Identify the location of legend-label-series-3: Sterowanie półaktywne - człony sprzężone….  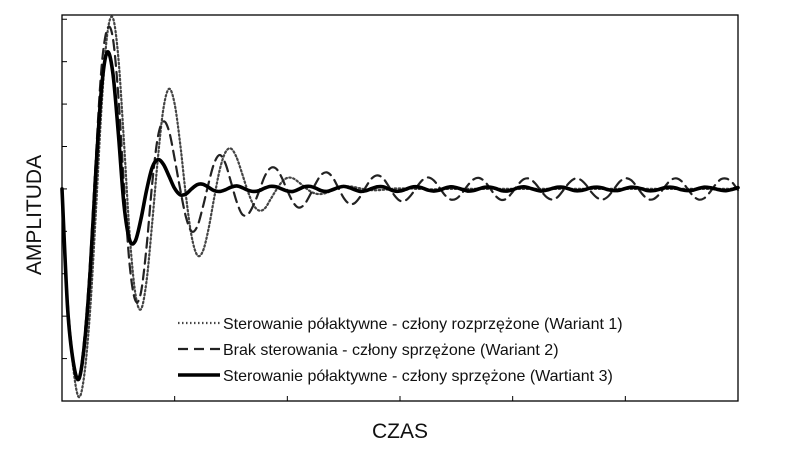
(418, 376).